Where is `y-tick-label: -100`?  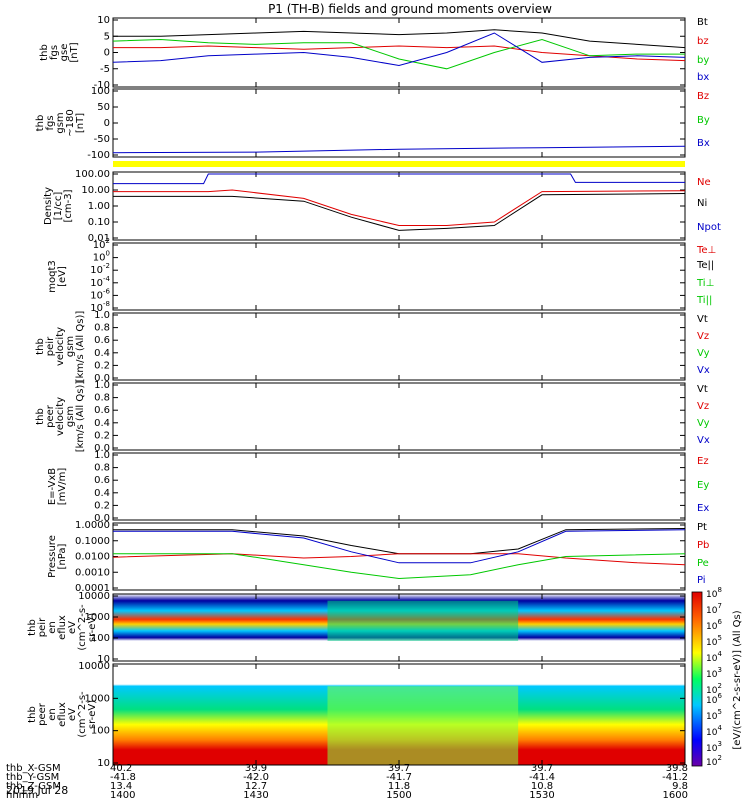 y-tick-label: -100 is located at coordinates (98, 155).